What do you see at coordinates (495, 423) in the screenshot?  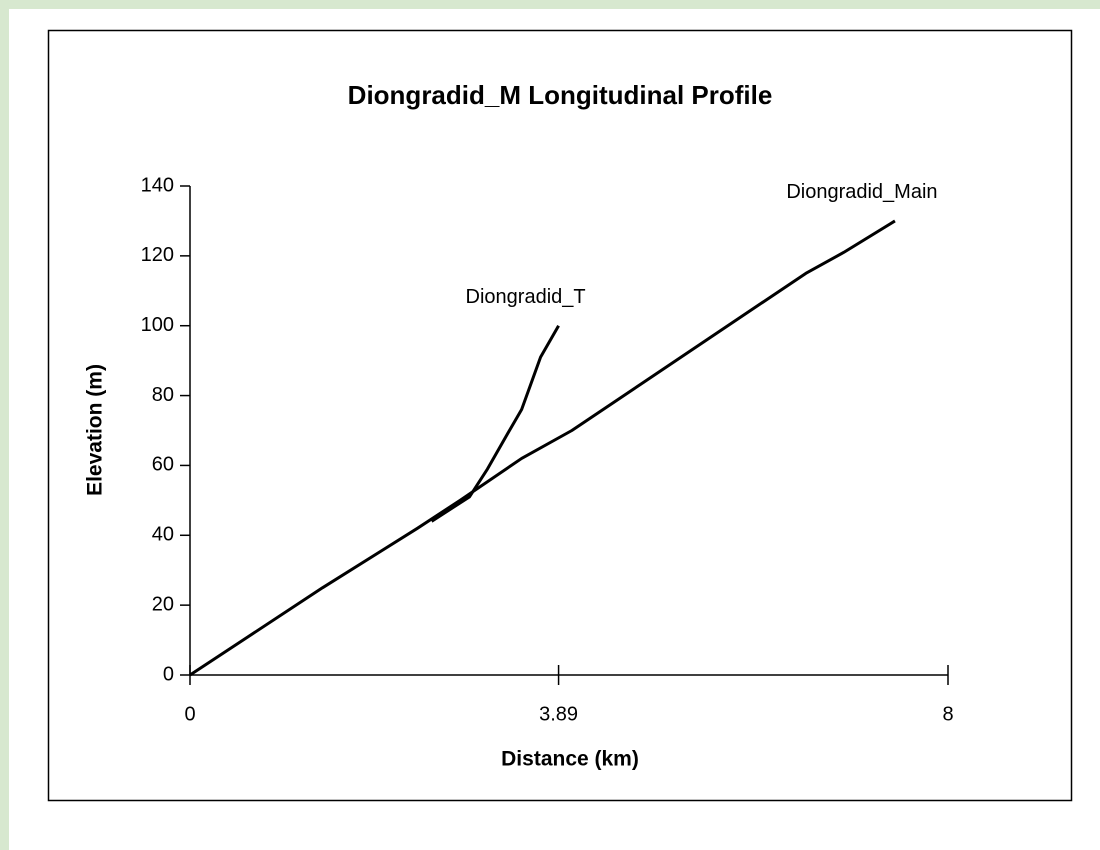 I see `series-line` at bounding box center [495, 423].